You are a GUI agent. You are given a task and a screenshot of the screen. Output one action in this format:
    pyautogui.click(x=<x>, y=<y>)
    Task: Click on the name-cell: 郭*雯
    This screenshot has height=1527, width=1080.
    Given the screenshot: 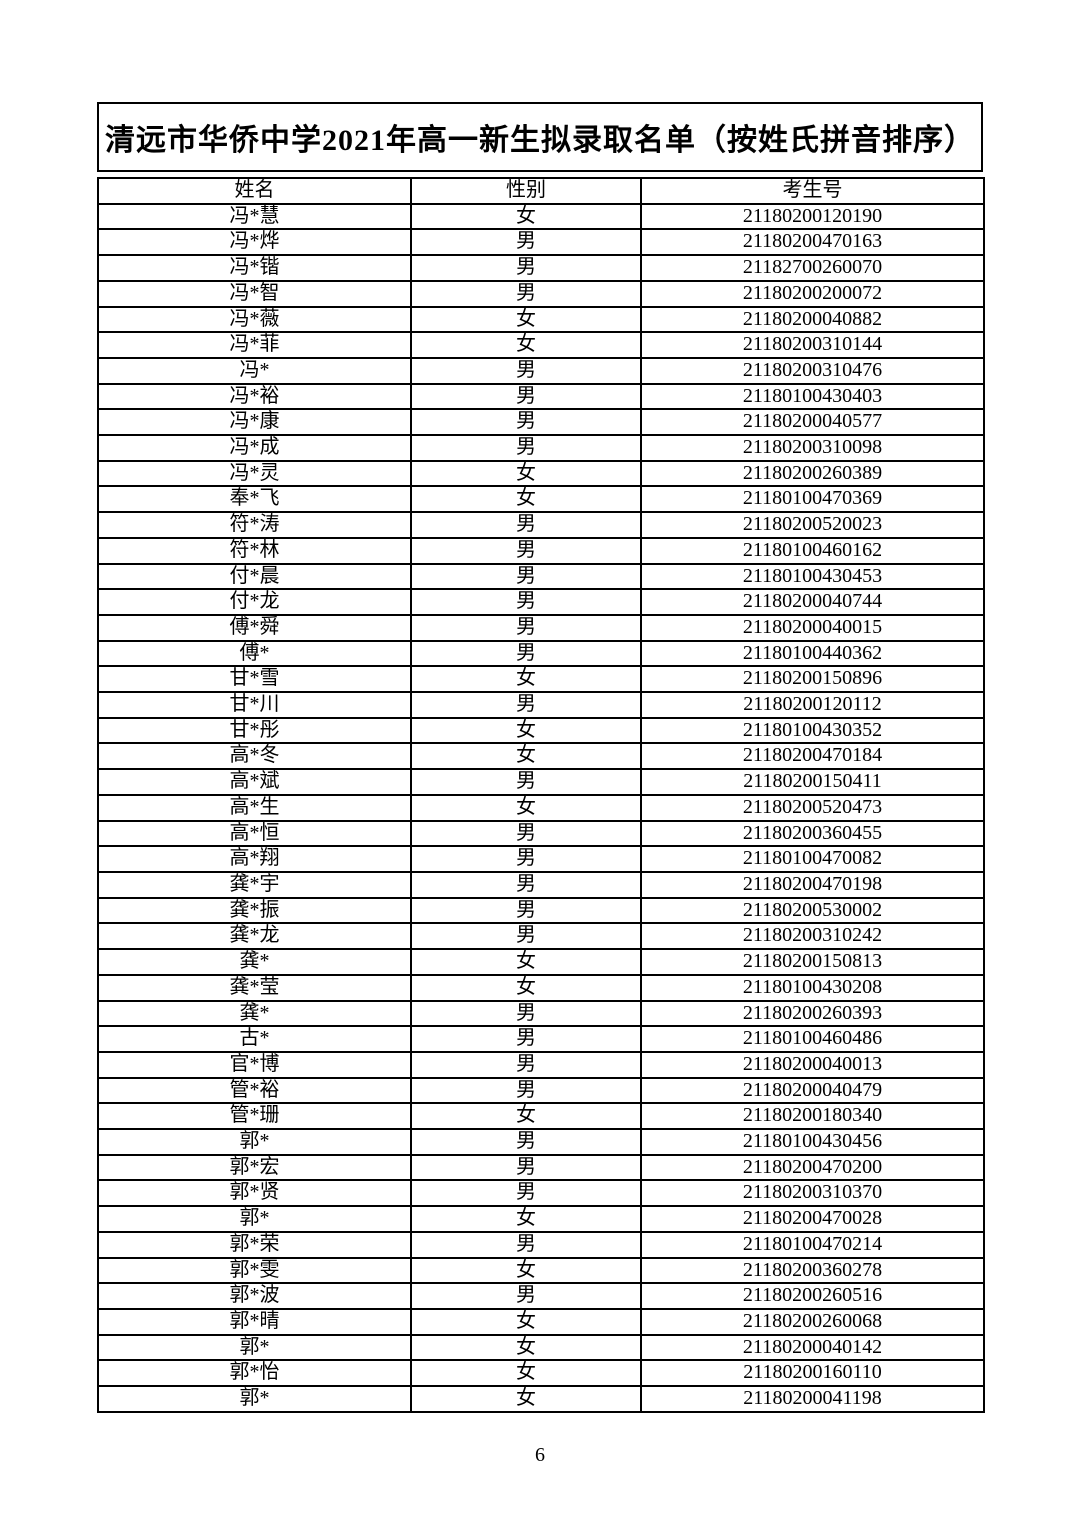 What is the action you would take?
    pyautogui.click(x=254, y=1270)
    